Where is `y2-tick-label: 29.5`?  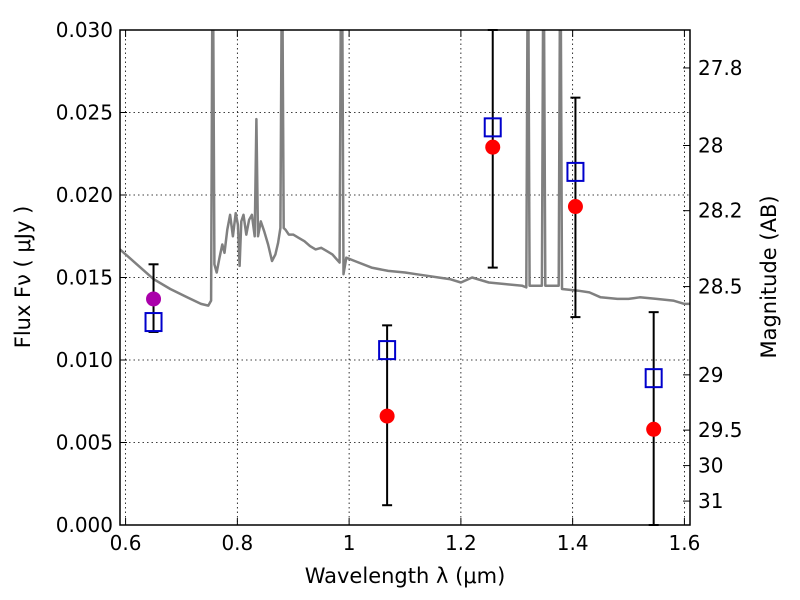
y2-tick-label: 29.5 is located at coordinates (720, 430).